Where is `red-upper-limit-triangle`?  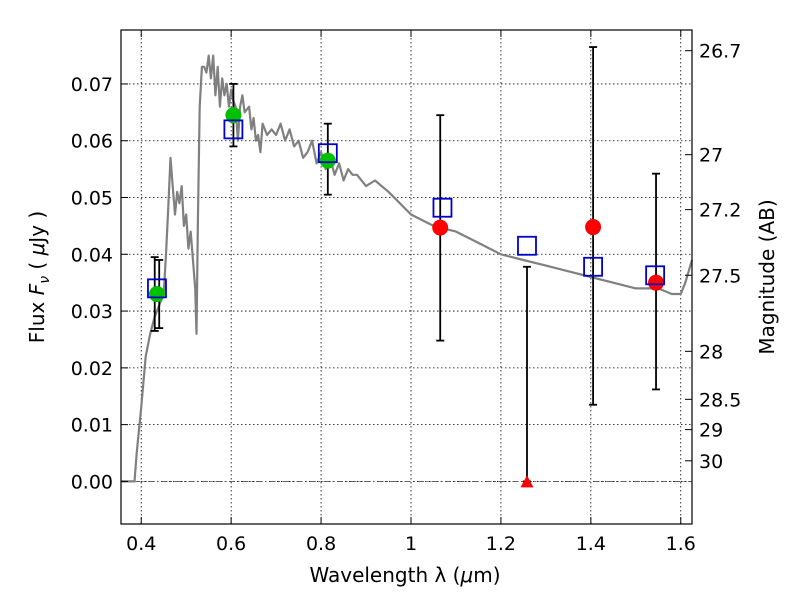 red-upper-limit-triangle is located at coordinates (527, 481).